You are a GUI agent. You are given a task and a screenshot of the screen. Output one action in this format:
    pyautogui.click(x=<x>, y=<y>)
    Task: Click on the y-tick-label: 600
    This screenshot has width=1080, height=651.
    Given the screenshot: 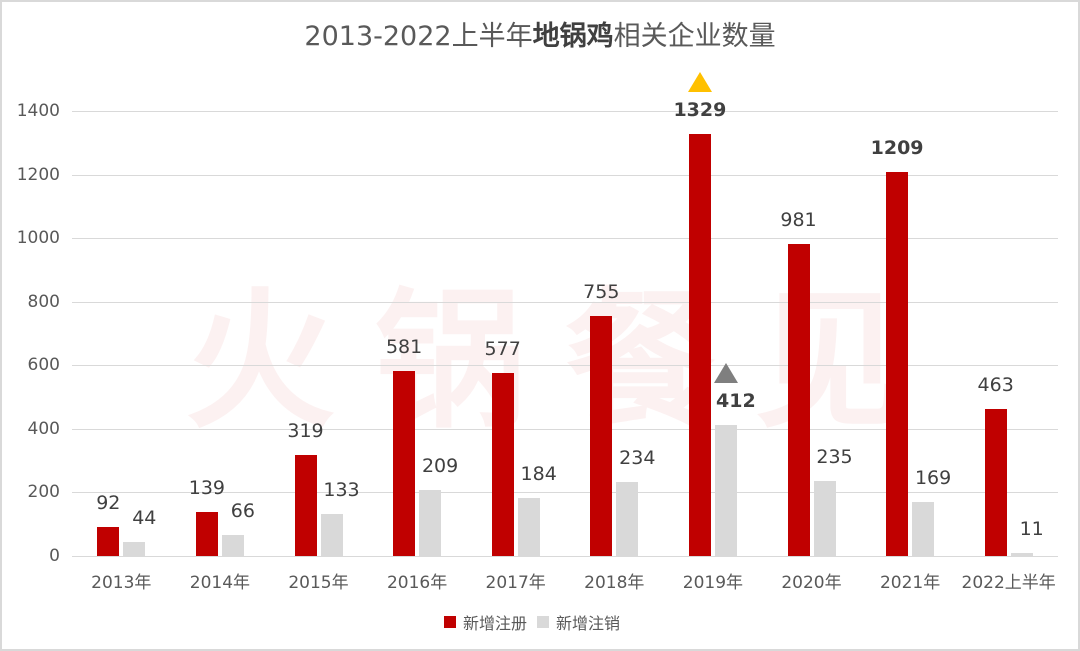 What is the action you would take?
    pyautogui.click(x=43, y=365)
    